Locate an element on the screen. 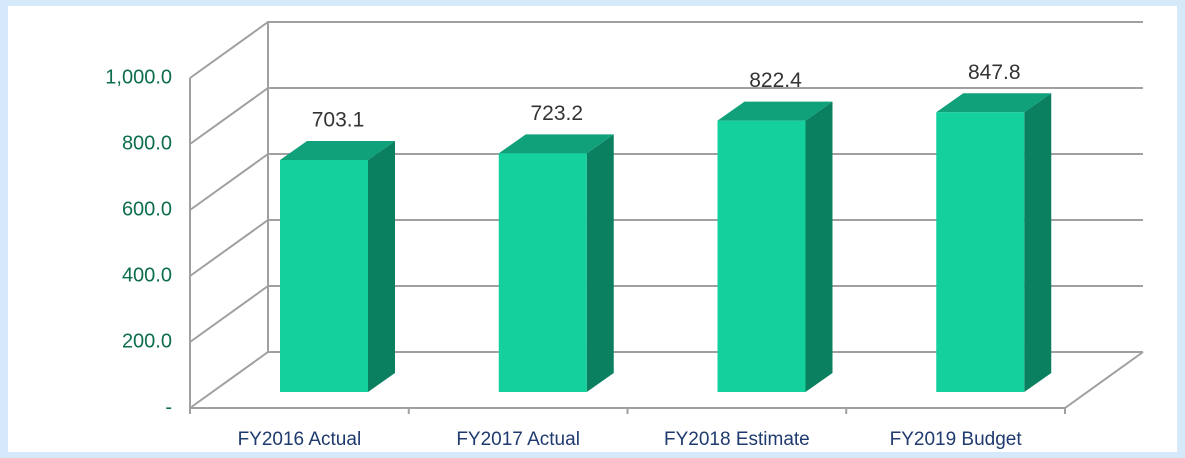 The height and width of the screenshot is (458, 1185). value-label: 847.8 is located at coordinates (994, 72).